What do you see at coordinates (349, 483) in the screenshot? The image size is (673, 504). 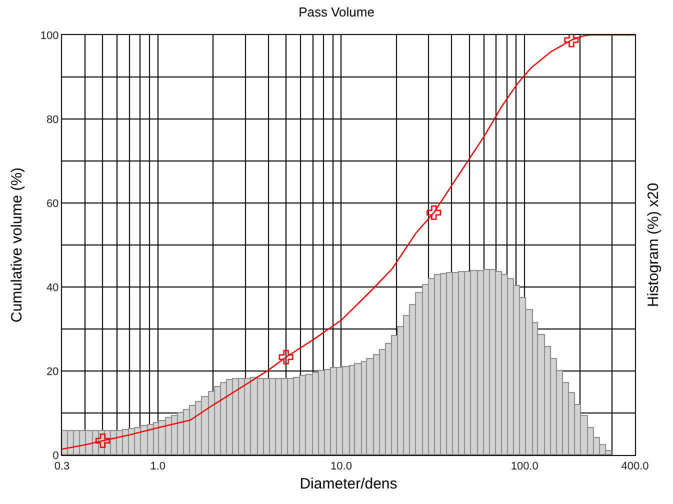 I see `x-axis-title: Diameter/dens` at bounding box center [349, 483].